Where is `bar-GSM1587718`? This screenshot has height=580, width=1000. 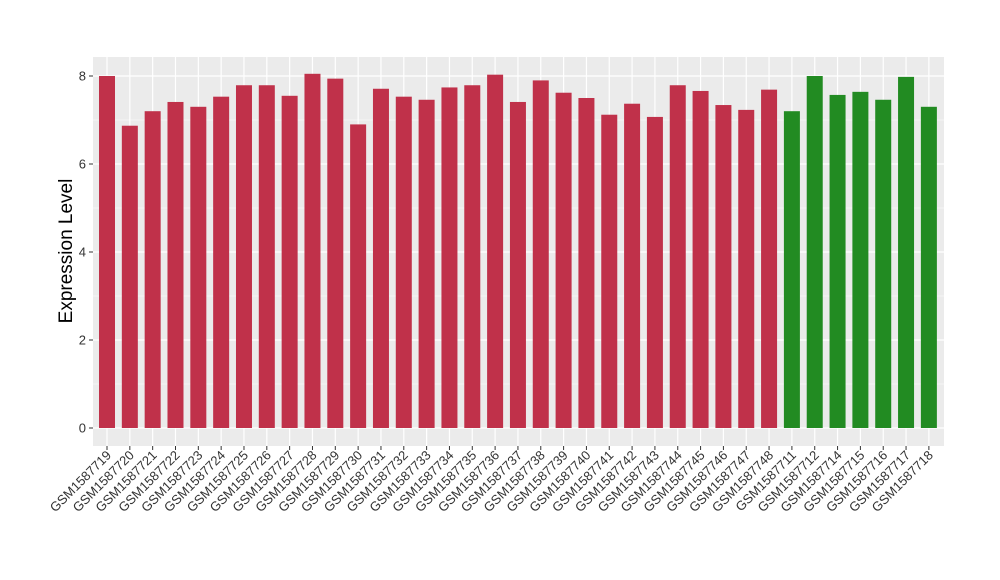
bar-GSM1587718 is located at coordinates (928, 267).